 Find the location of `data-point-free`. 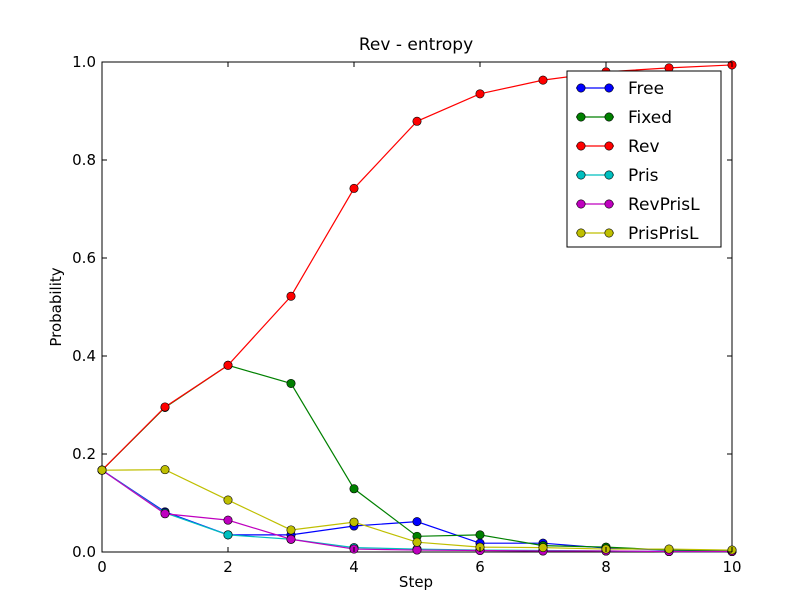

data-point-free is located at coordinates (417, 522).